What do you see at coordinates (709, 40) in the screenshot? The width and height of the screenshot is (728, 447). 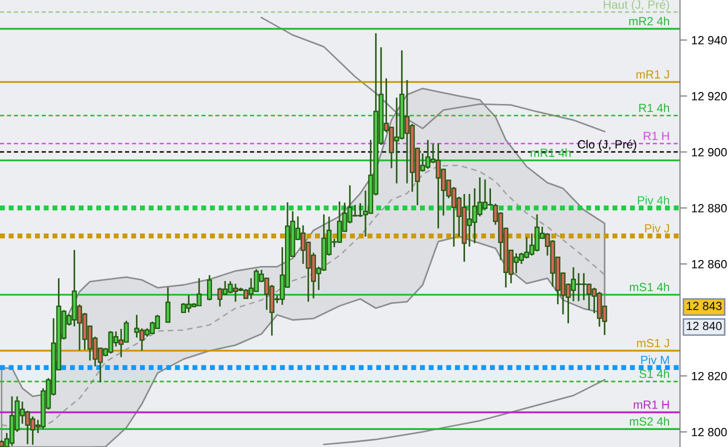 I see `y-tick-label: 12 940` at bounding box center [709, 40].